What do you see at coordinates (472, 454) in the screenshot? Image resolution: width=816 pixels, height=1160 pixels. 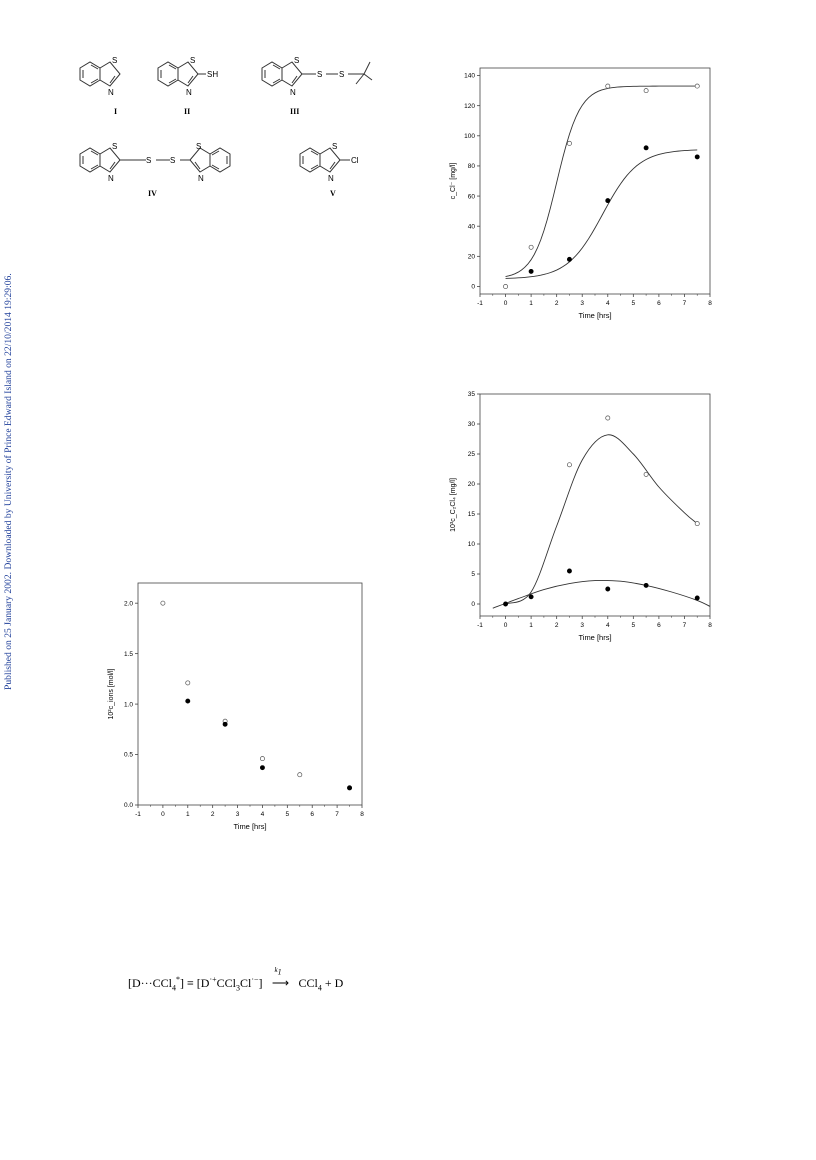 I see `y-tick-label: 25` at bounding box center [472, 454].